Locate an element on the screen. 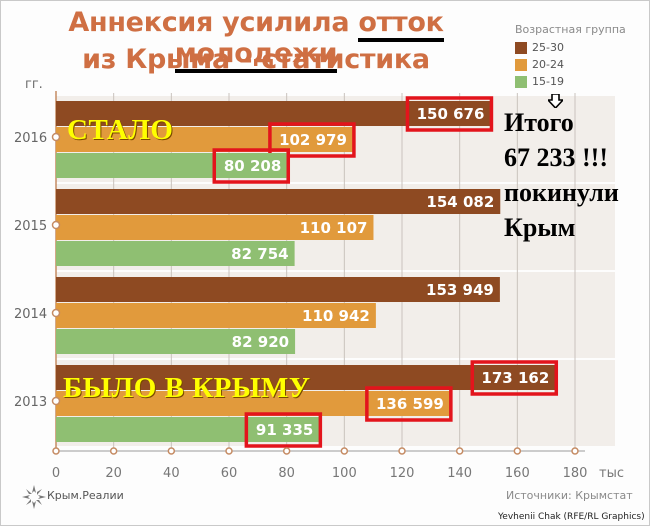  bar-25-30-2014 is located at coordinates (278, 289).